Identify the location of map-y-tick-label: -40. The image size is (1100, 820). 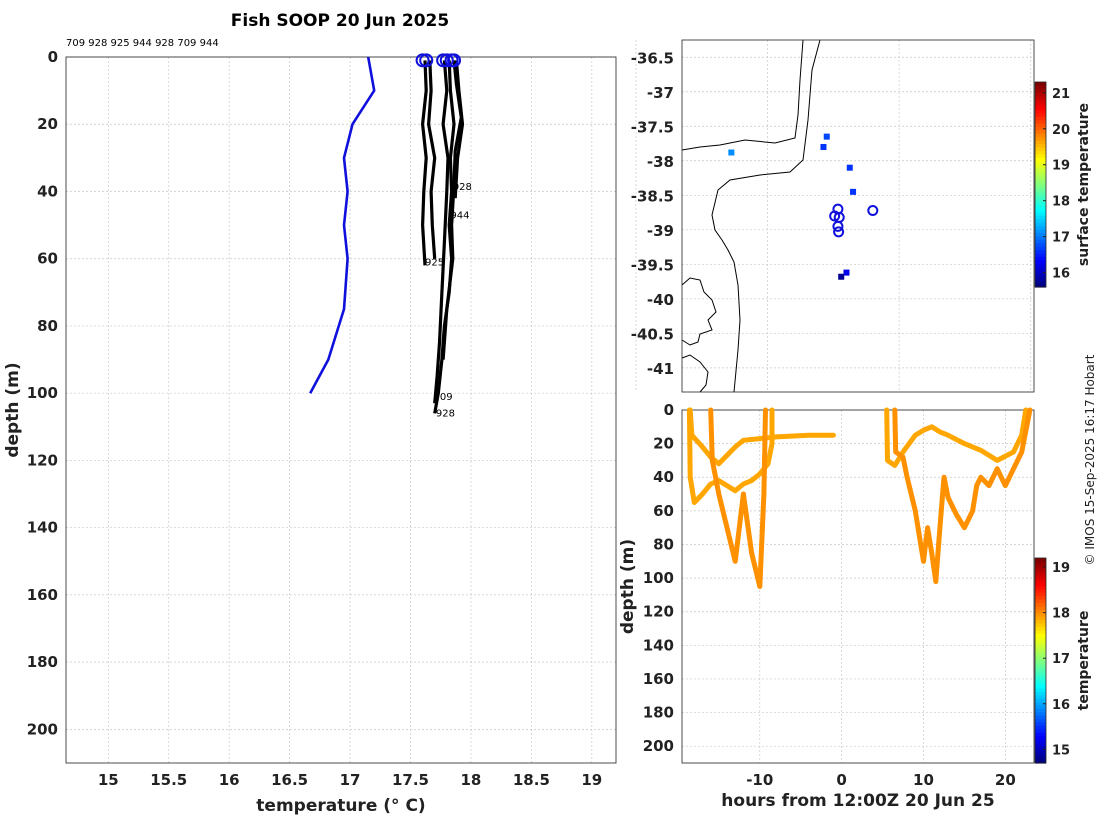
(660, 300).